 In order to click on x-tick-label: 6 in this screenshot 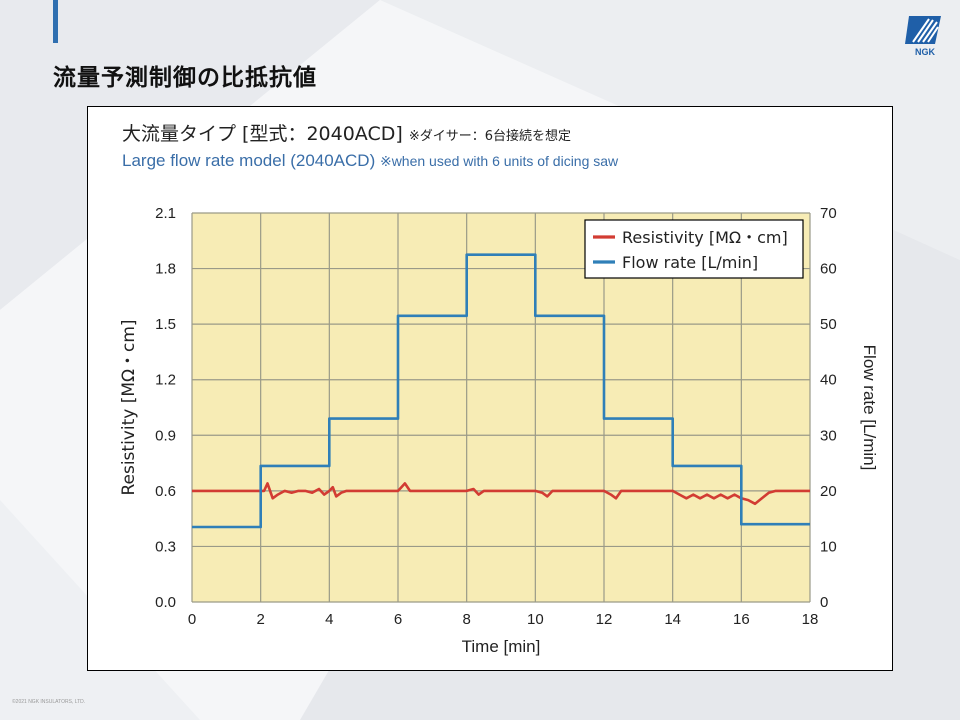, I will do `click(398, 619)`.